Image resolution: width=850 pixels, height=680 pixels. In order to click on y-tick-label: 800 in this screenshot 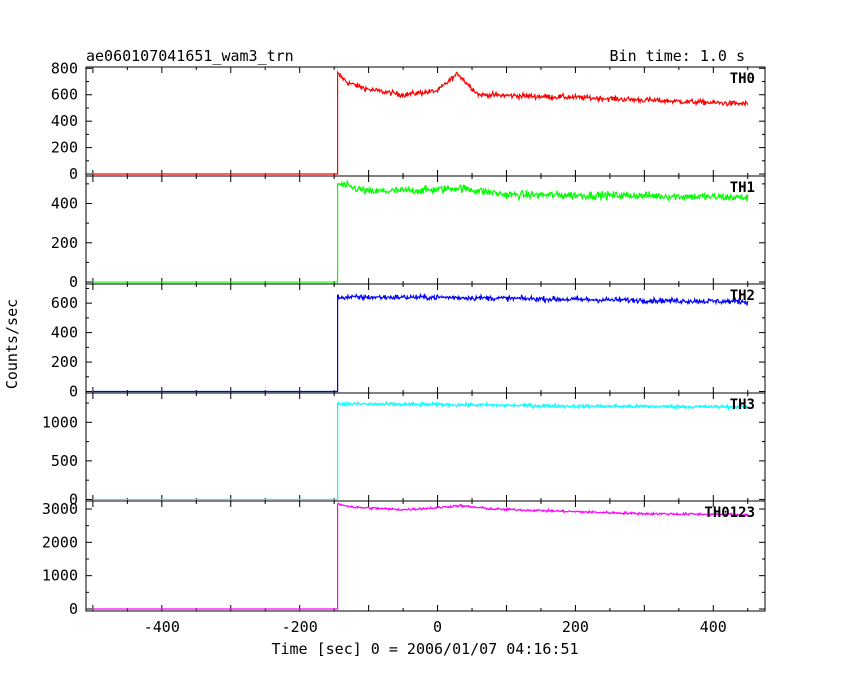, I will do `click(64, 68)`.